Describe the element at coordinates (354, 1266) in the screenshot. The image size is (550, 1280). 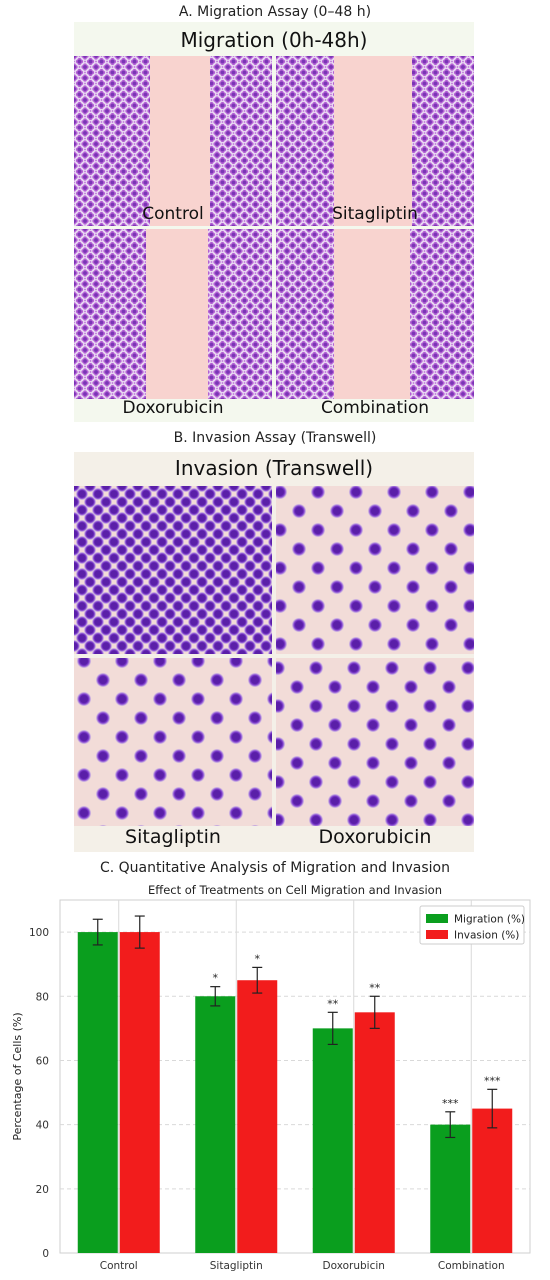
I see `x-tick-label: Doxorubicin` at that location.